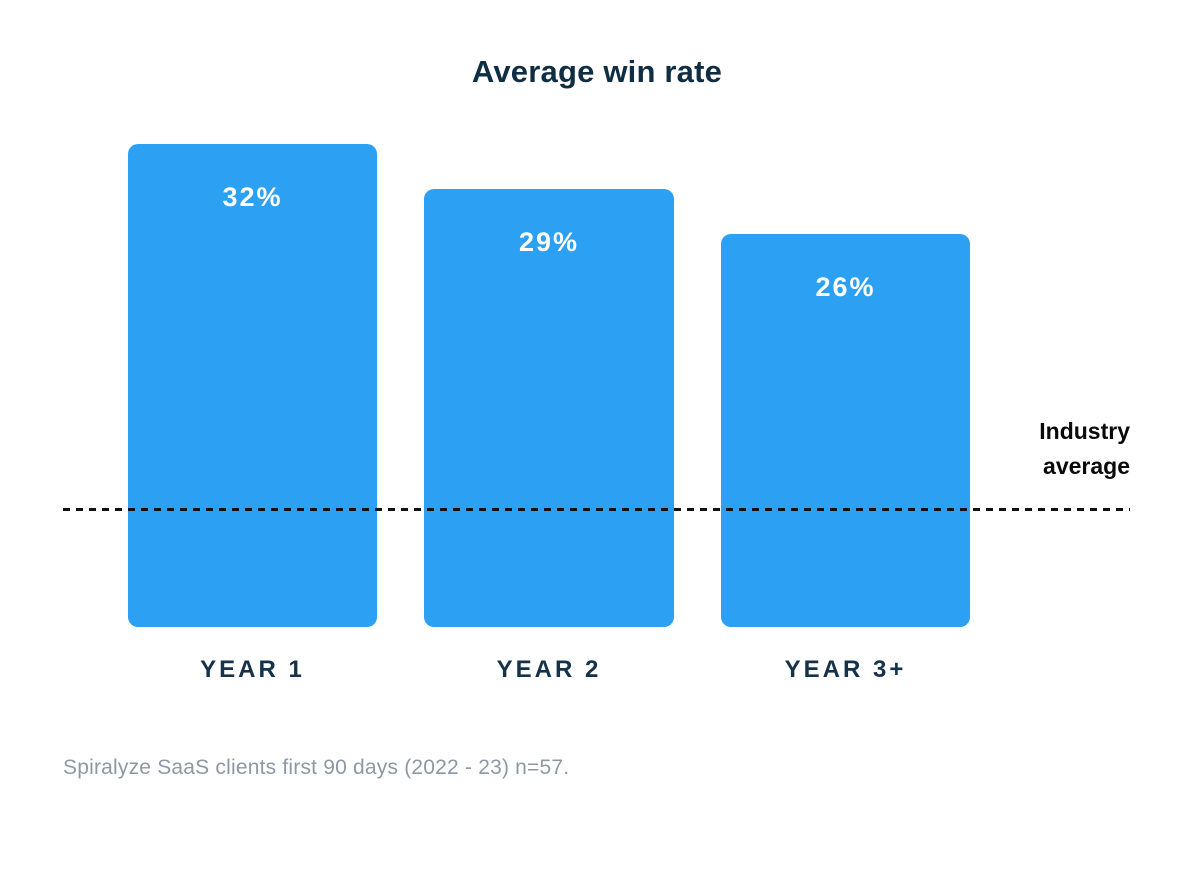  What do you see at coordinates (549, 242) in the screenshot?
I see `bar-value-label-year-2: 29%` at bounding box center [549, 242].